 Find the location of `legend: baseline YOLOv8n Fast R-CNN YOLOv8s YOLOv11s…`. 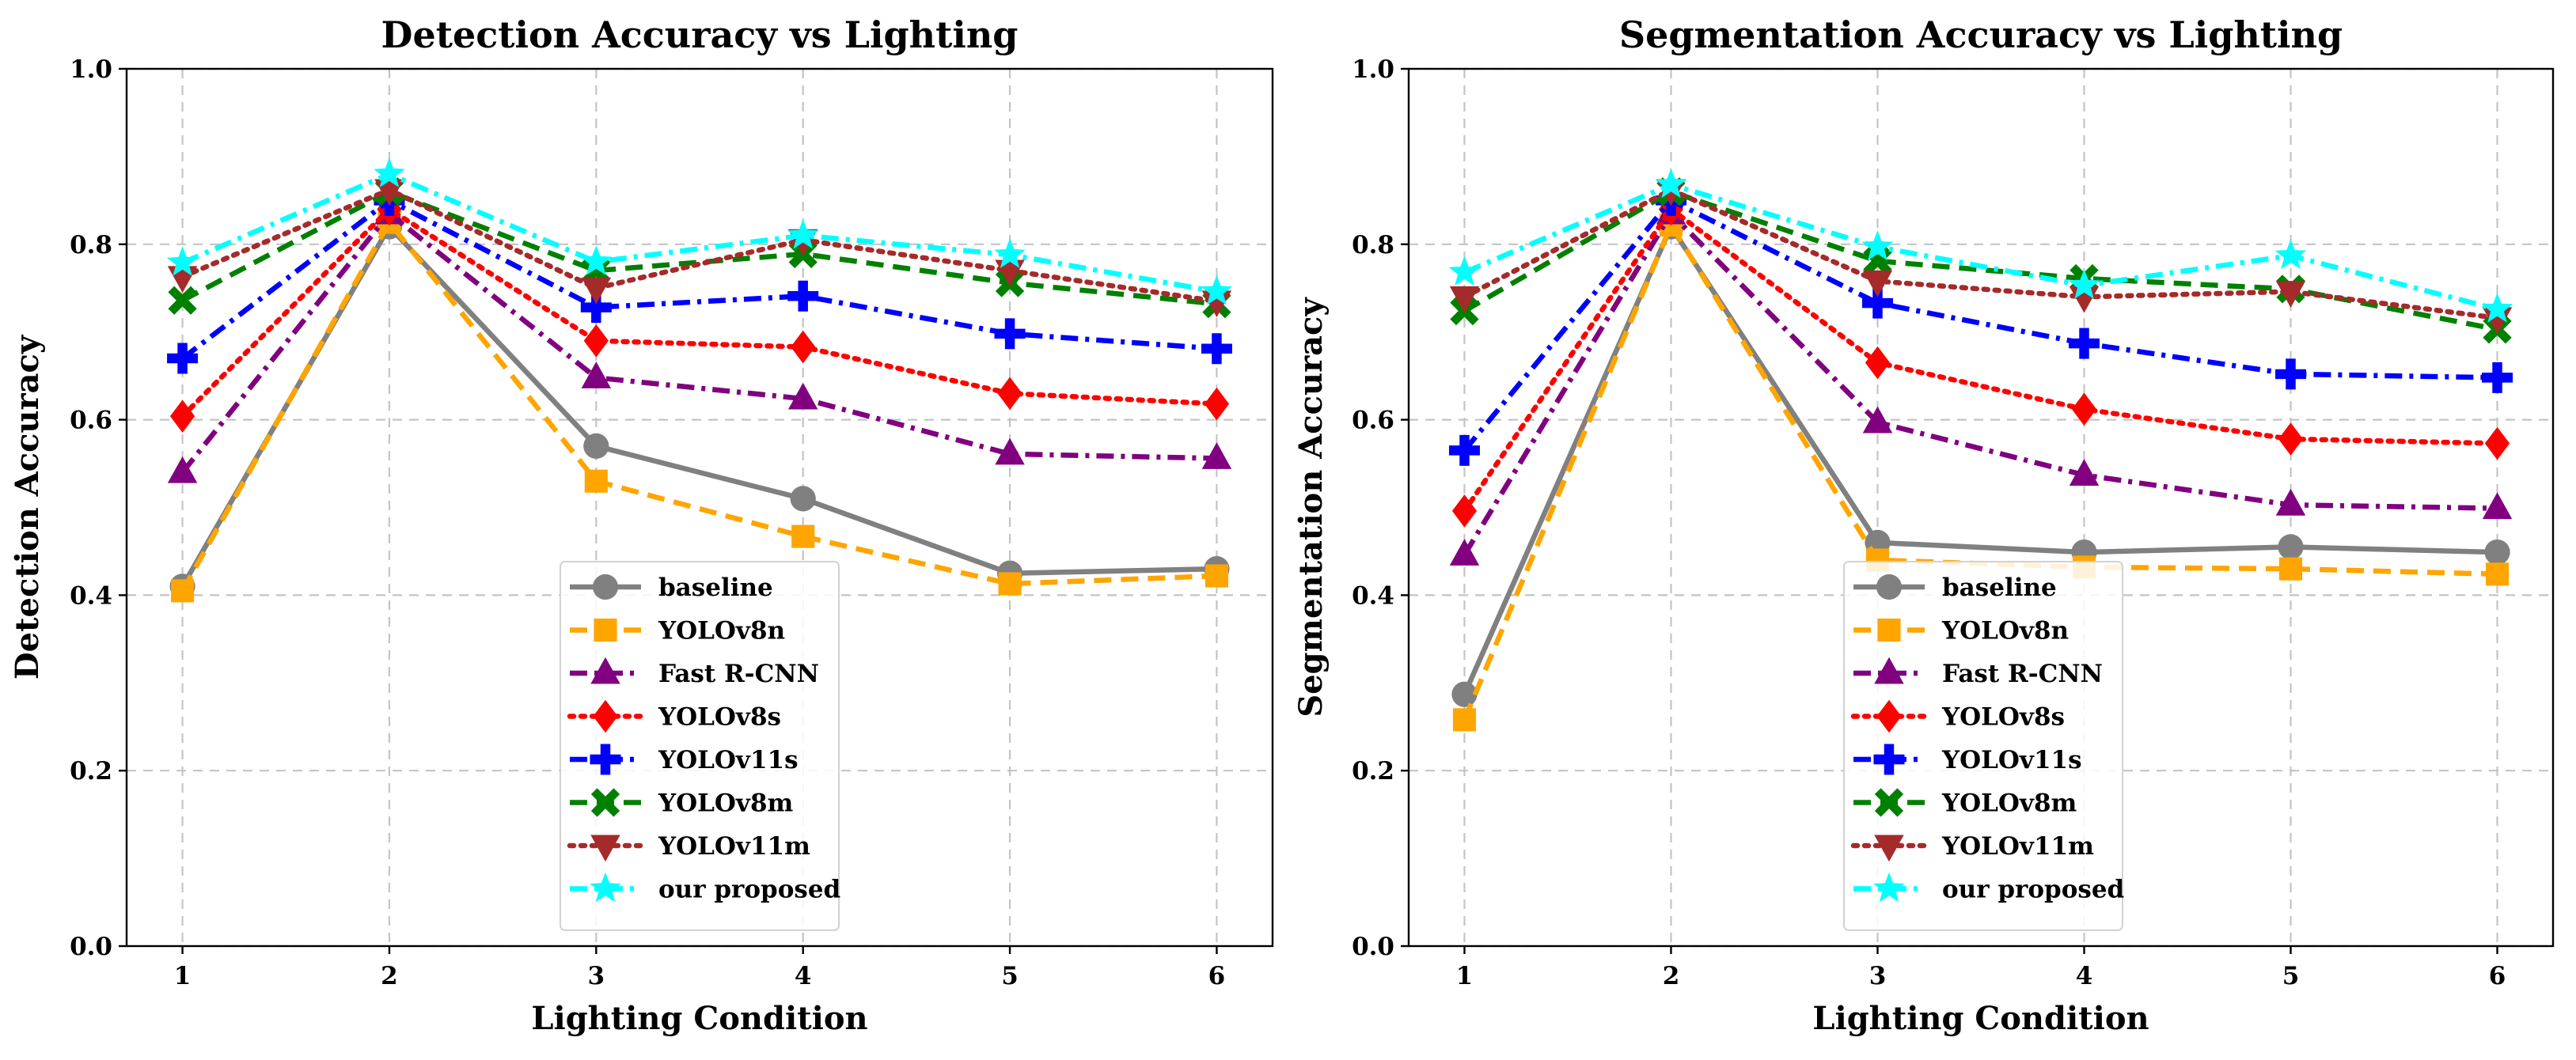

legend: baseline YOLOv8n Fast R-CNN YOLOv8s YOLOv11s… is located at coordinates (700, 746).